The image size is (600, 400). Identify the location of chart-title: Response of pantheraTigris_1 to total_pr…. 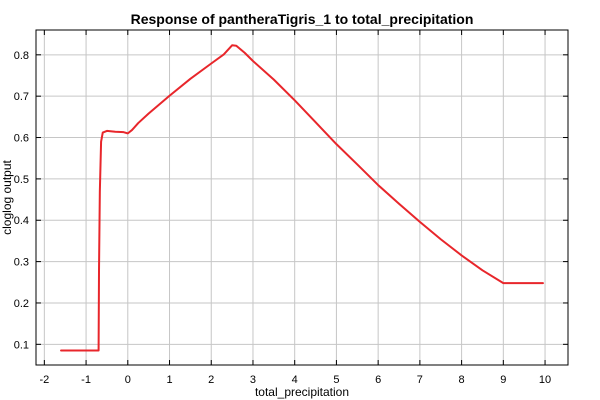
(302, 19).